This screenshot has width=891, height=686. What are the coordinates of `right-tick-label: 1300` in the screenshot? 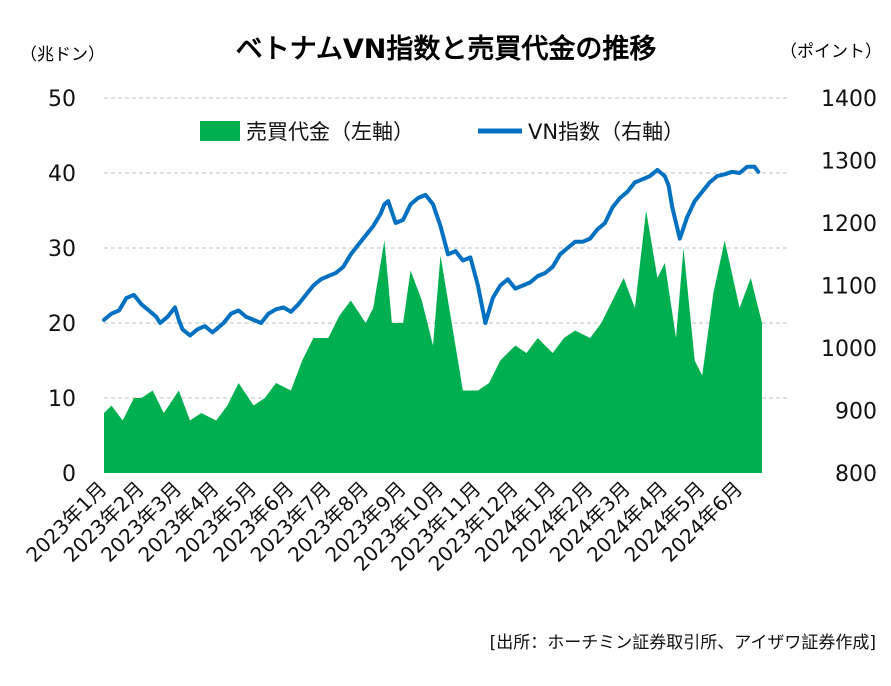 It's located at (849, 162).